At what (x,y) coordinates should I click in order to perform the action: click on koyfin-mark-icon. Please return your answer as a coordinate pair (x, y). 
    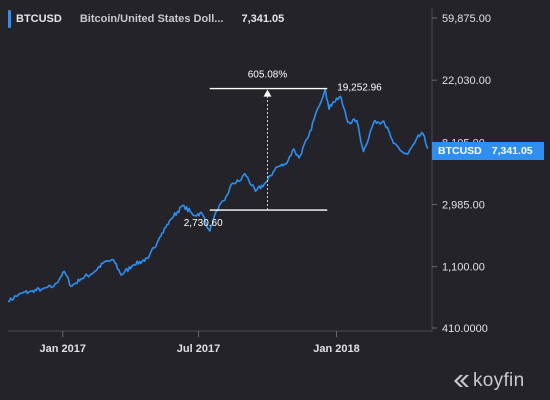
    Looking at the image, I should click on (461, 381).